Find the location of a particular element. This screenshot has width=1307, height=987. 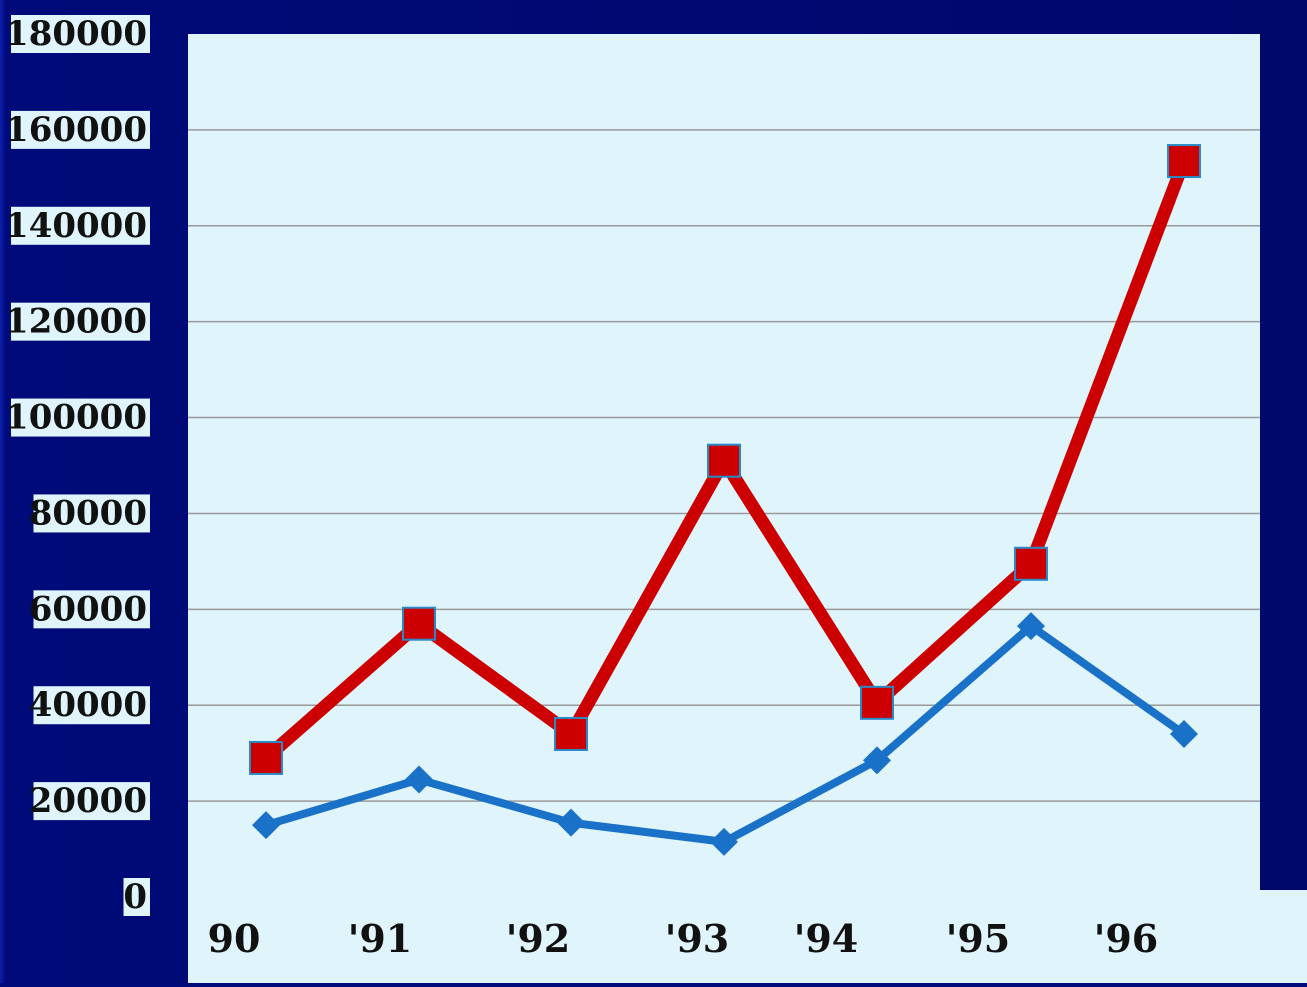

y-tick-label: 0 is located at coordinates (135, 897).